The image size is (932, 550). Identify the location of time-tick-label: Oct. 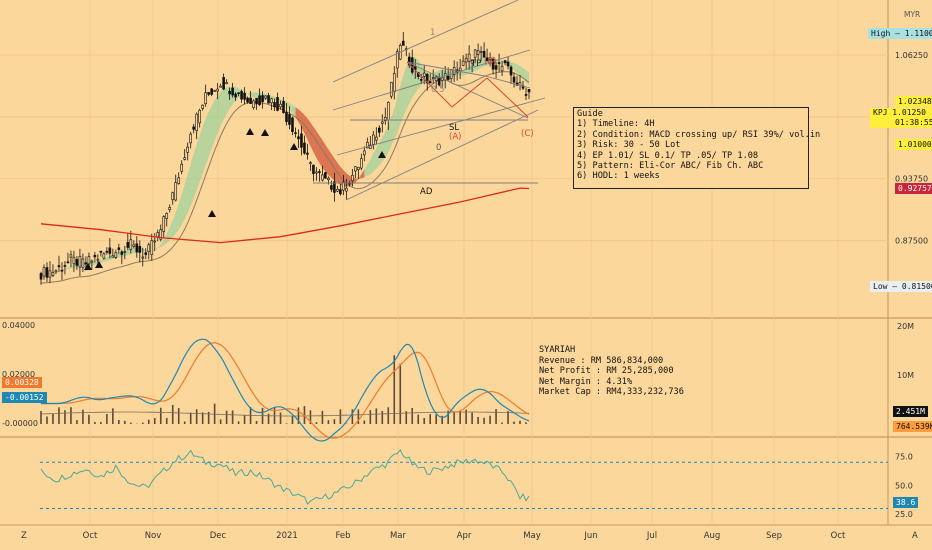
(90, 536).